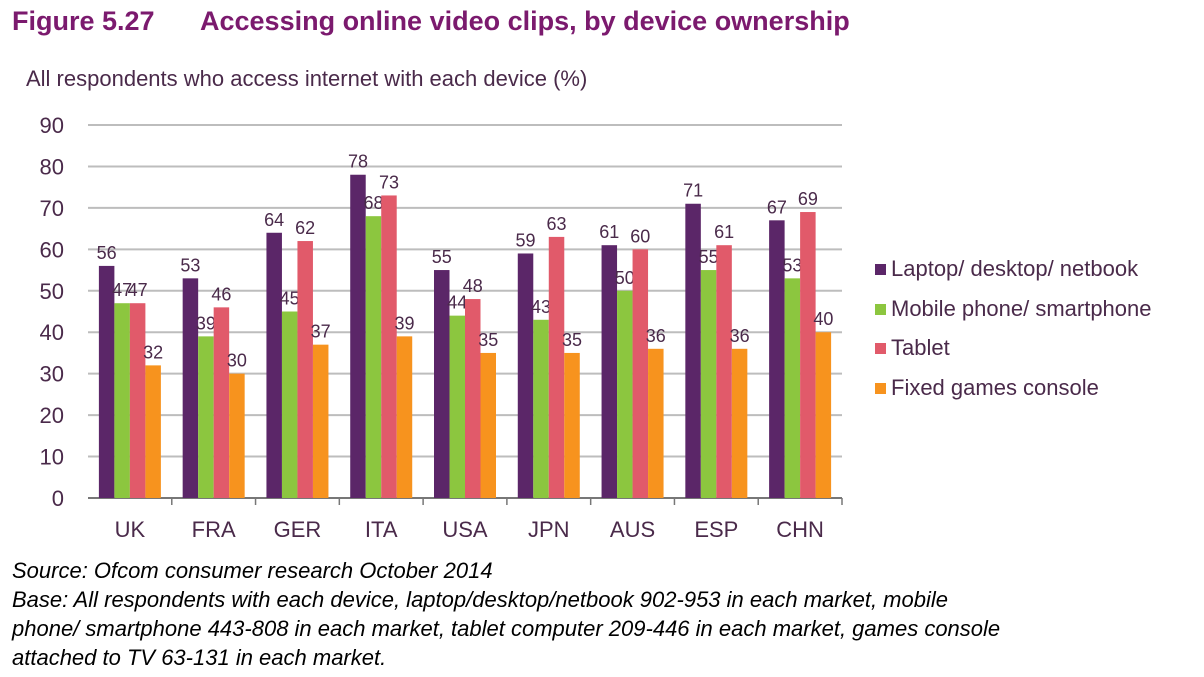 The image size is (1204, 677). What do you see at coordinates (457, 303) in the screenshot?
I see `data-label: 44` at bounding box center [457, 303].